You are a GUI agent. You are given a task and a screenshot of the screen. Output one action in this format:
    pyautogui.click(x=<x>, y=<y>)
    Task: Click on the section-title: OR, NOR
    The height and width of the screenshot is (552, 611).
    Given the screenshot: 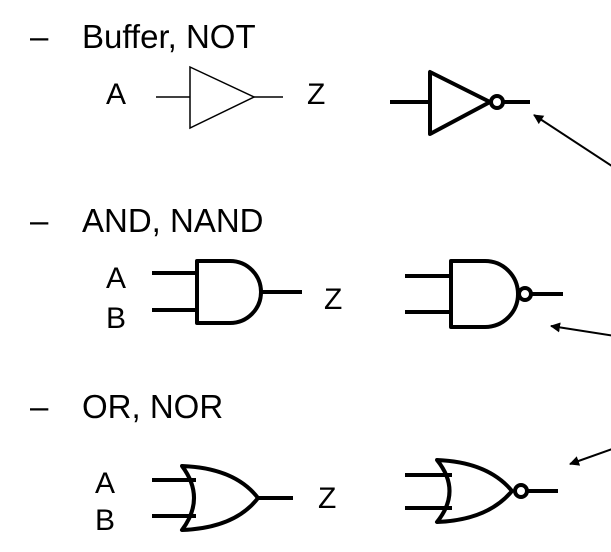 What is the action you would take?
    pyautogui.click(x=152, y=406)
    